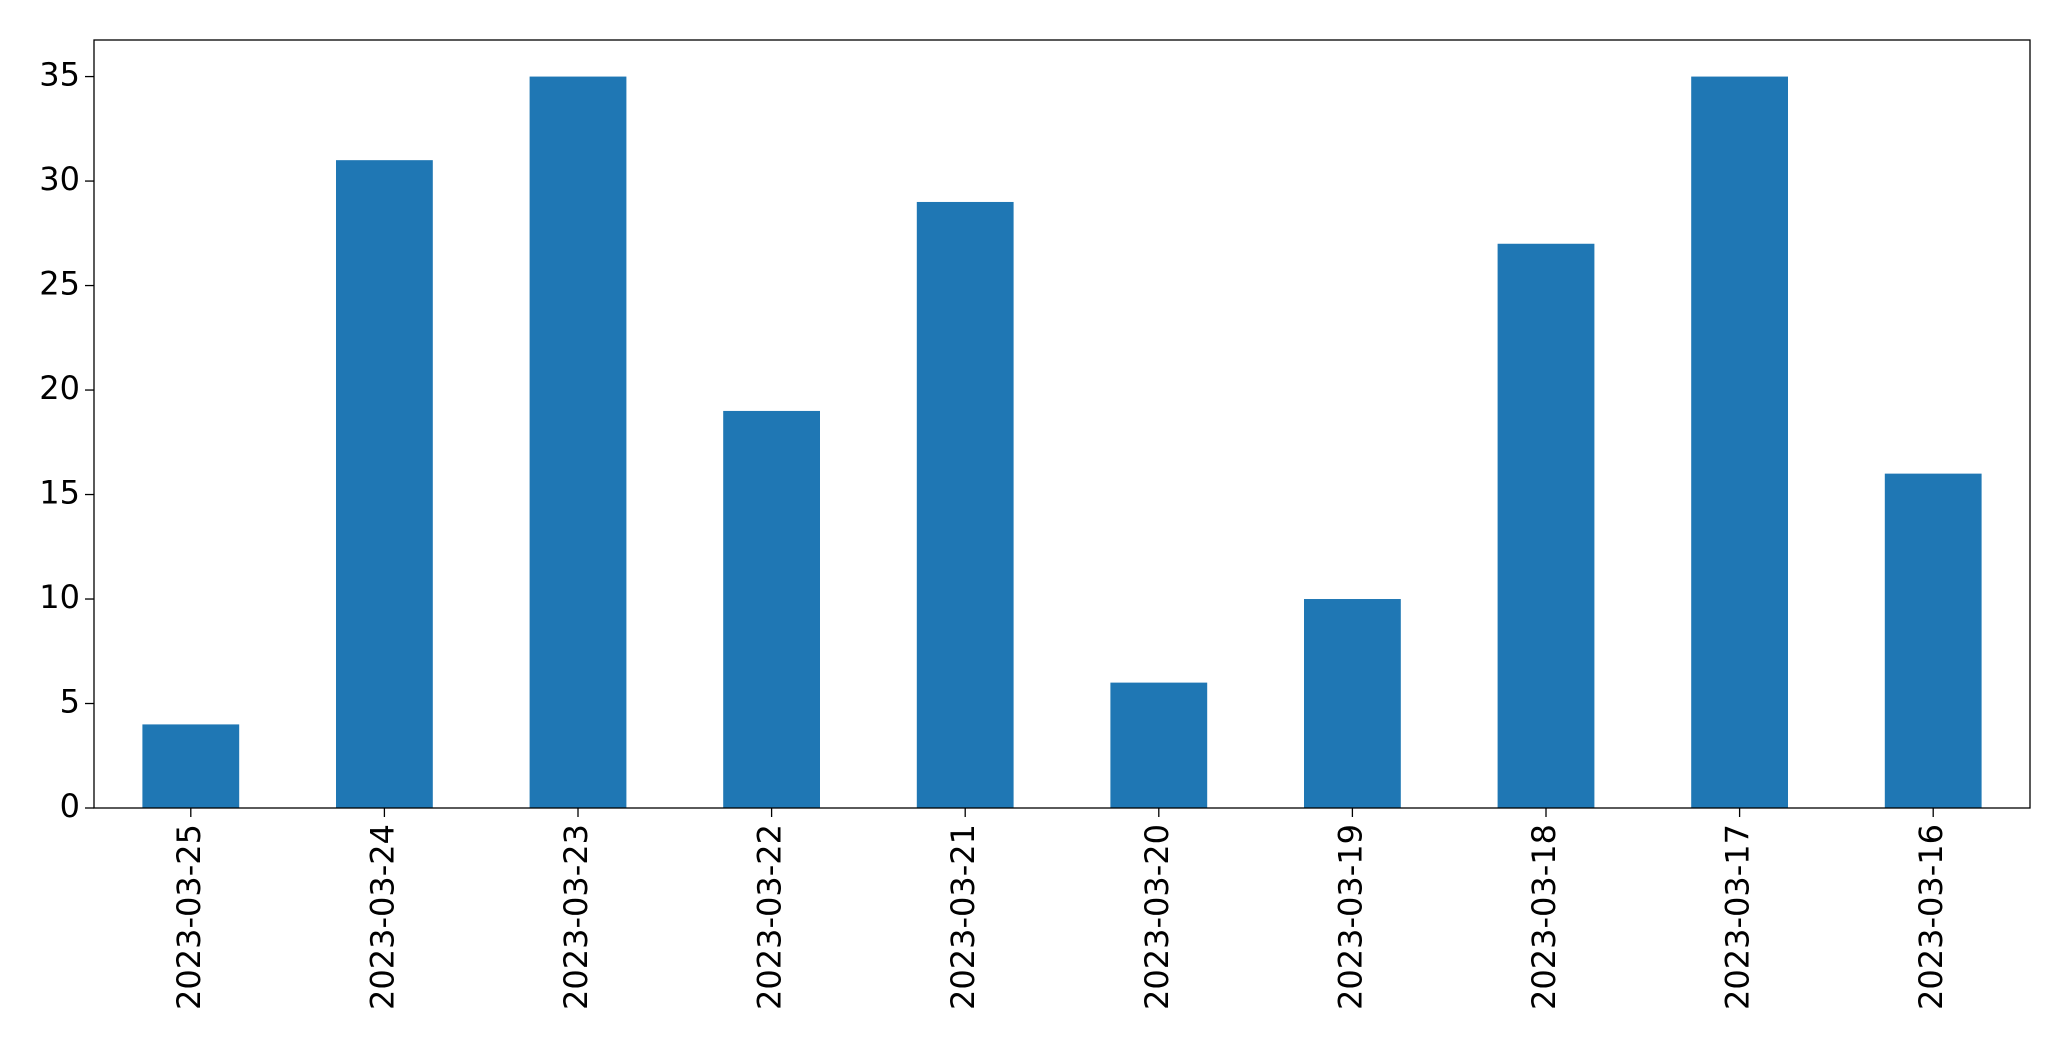  Describe the element at coordinates (576, 917) in the screenshot. I see `x-tick-label: 2023-03-23` at that location.